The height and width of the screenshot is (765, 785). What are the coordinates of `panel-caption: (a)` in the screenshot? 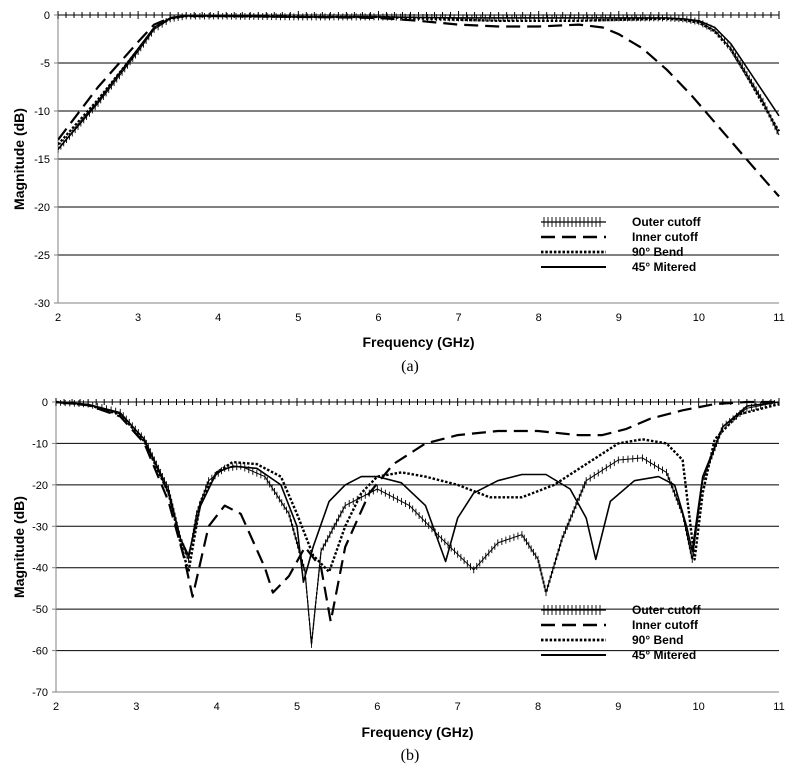 It's located at (410, 366).